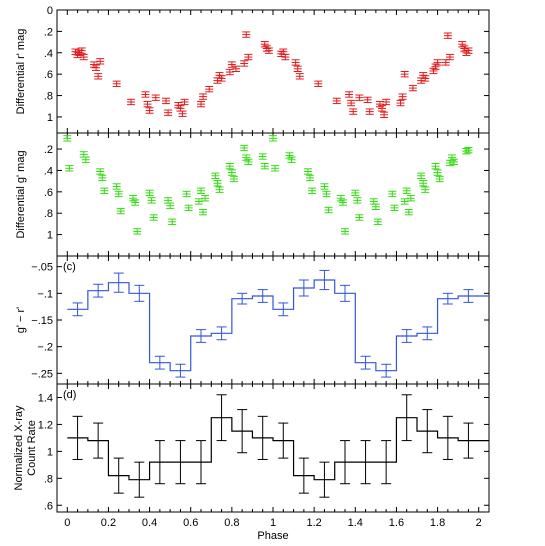 The height and width of the screenshot is (546, 545). What do you see at coordinates (48, 214) in the screenshot?
I see `panel-g-ytick-label: .8` at bounding box center [48, 214].